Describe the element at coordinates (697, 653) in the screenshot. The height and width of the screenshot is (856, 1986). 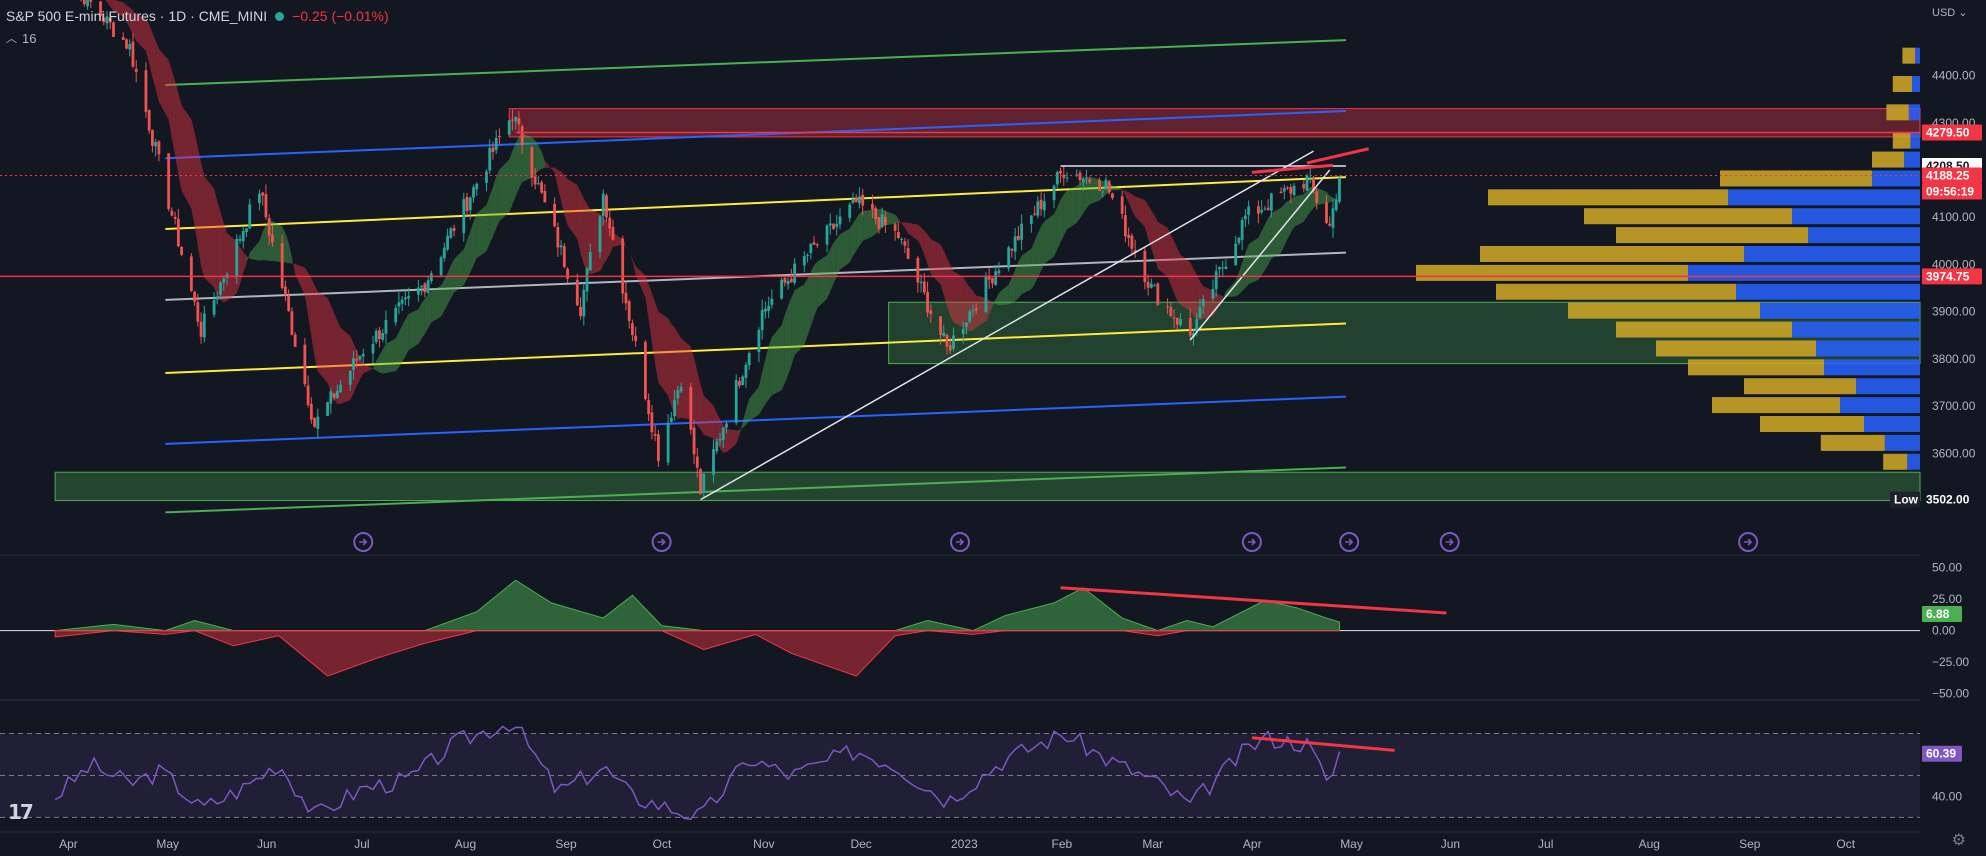
I see `oscillator-negative-area` at that location.